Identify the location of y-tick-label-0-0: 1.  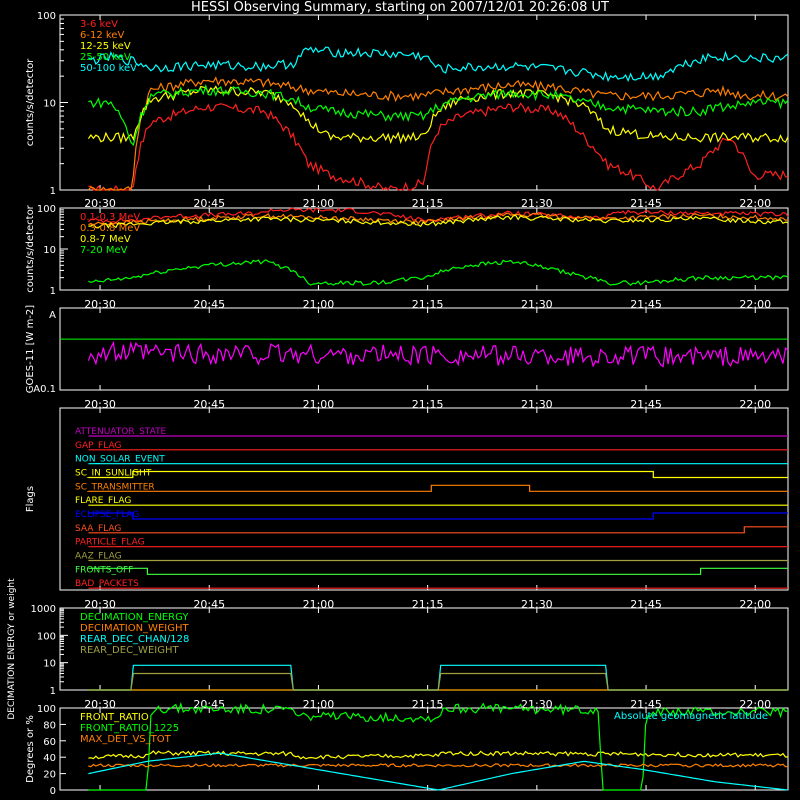
(53, 191).